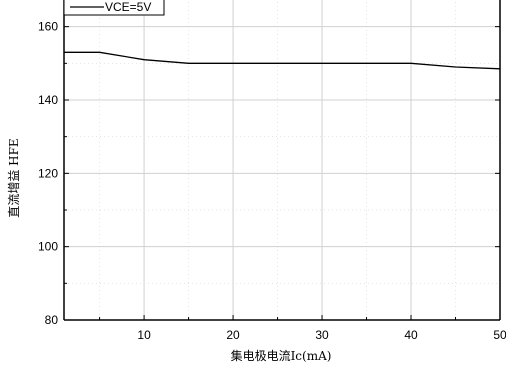 Image resolution: width=506 pixels, height=367 pixels. What do you see at coordinates (499, 335) in the screenshot?
I see `x-tick-label: 50` at bounding box center [499, 335].